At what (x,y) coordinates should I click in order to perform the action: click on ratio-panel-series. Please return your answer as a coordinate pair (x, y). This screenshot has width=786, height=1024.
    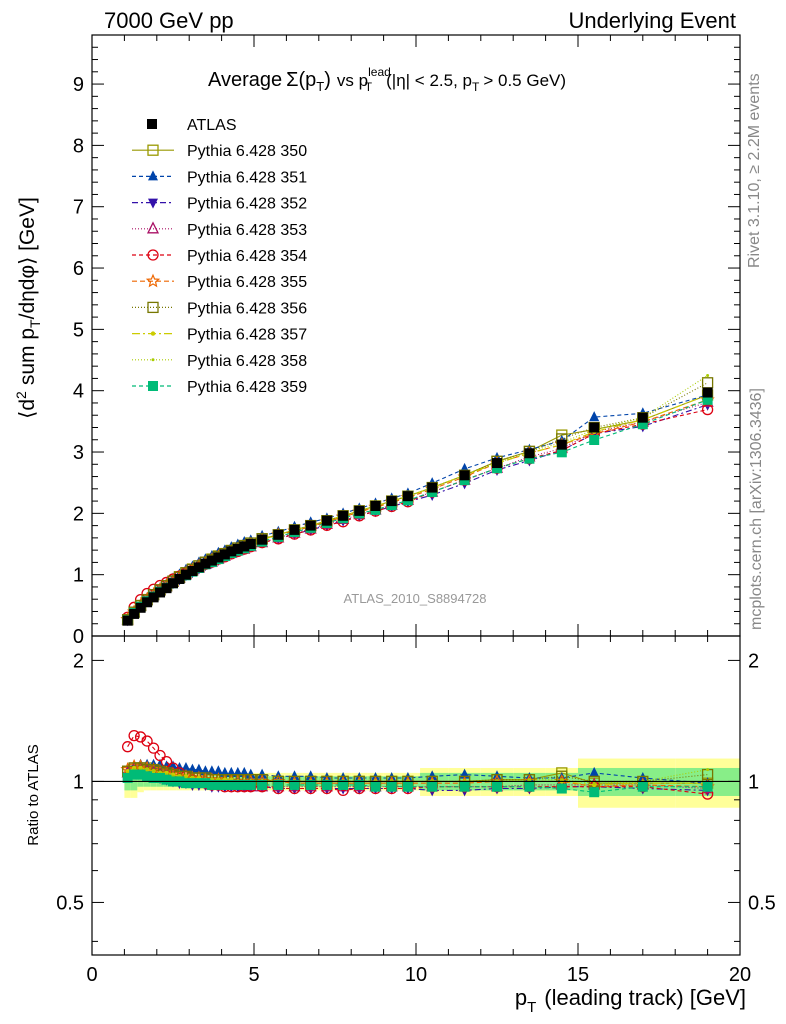
    Looking at the image, I should click on (416, 764).